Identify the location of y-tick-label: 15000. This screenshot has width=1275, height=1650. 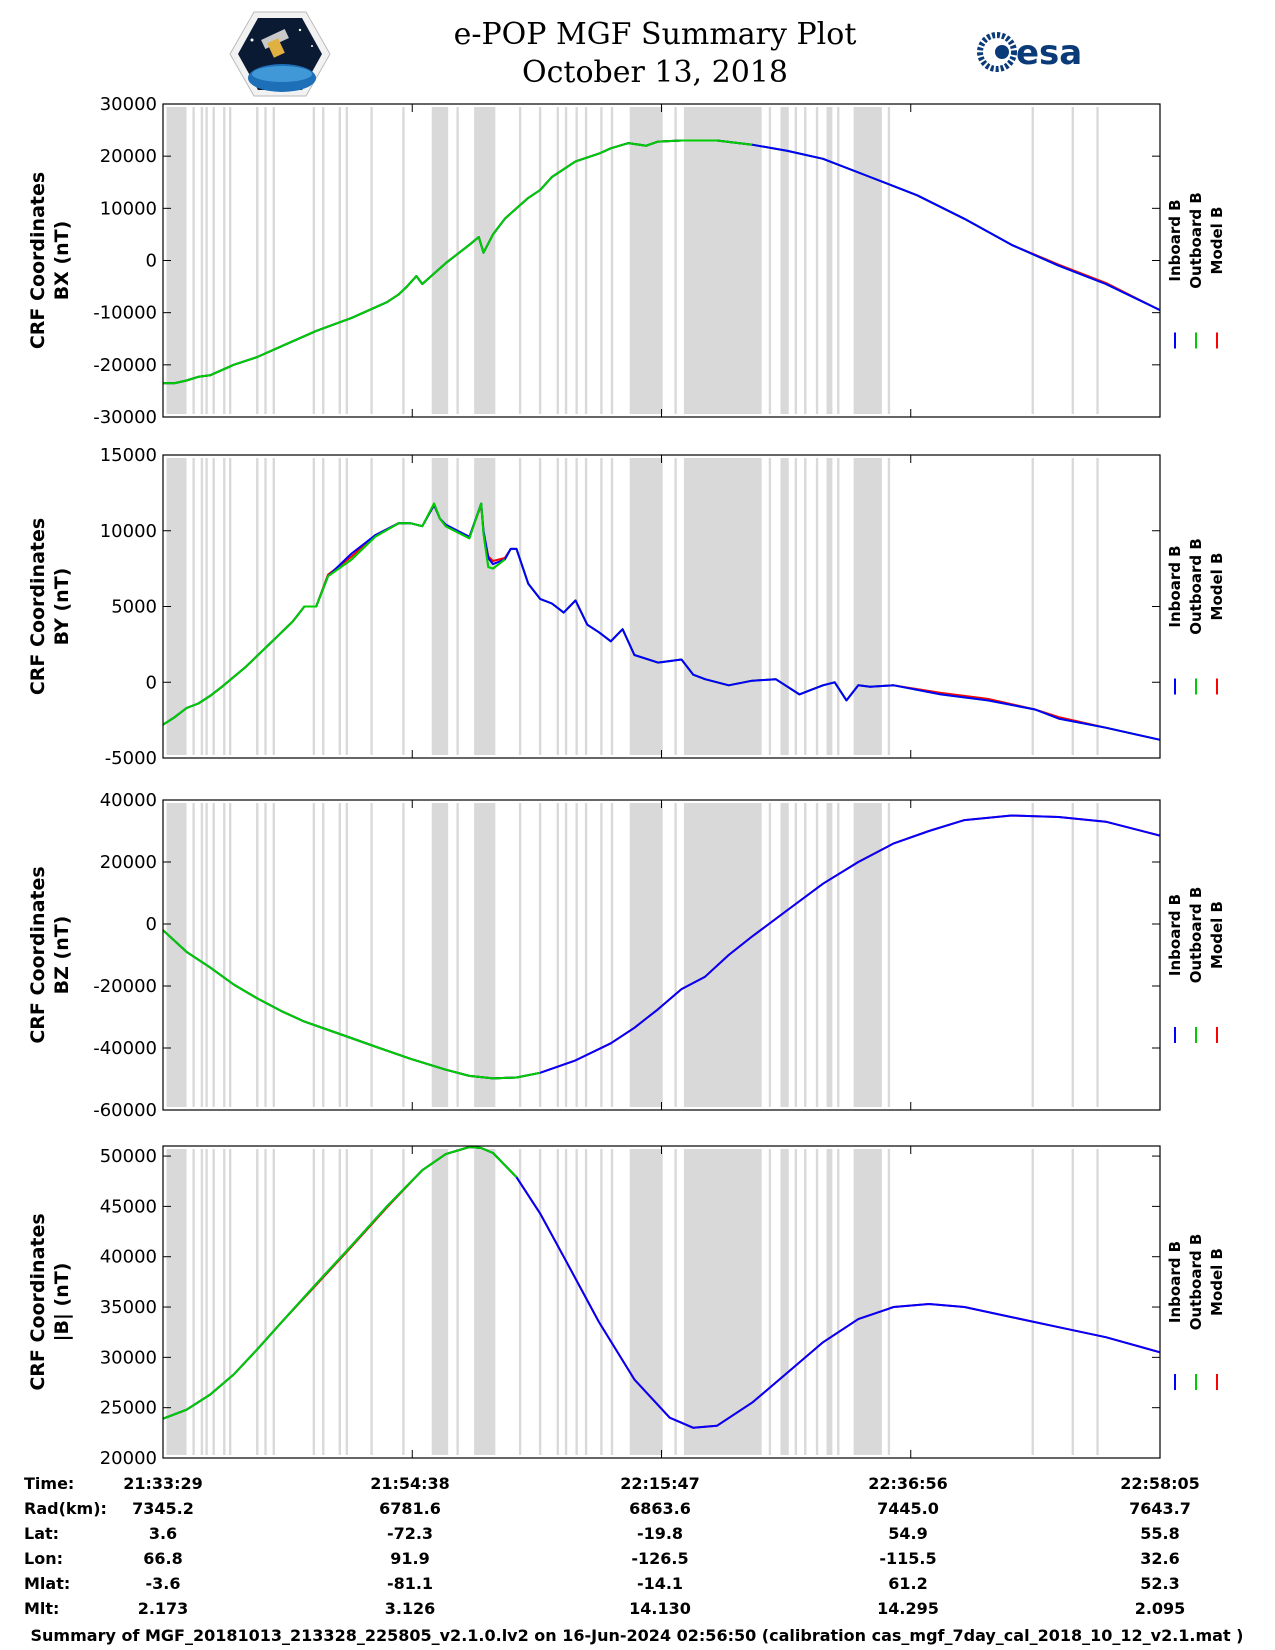
(128, 455).